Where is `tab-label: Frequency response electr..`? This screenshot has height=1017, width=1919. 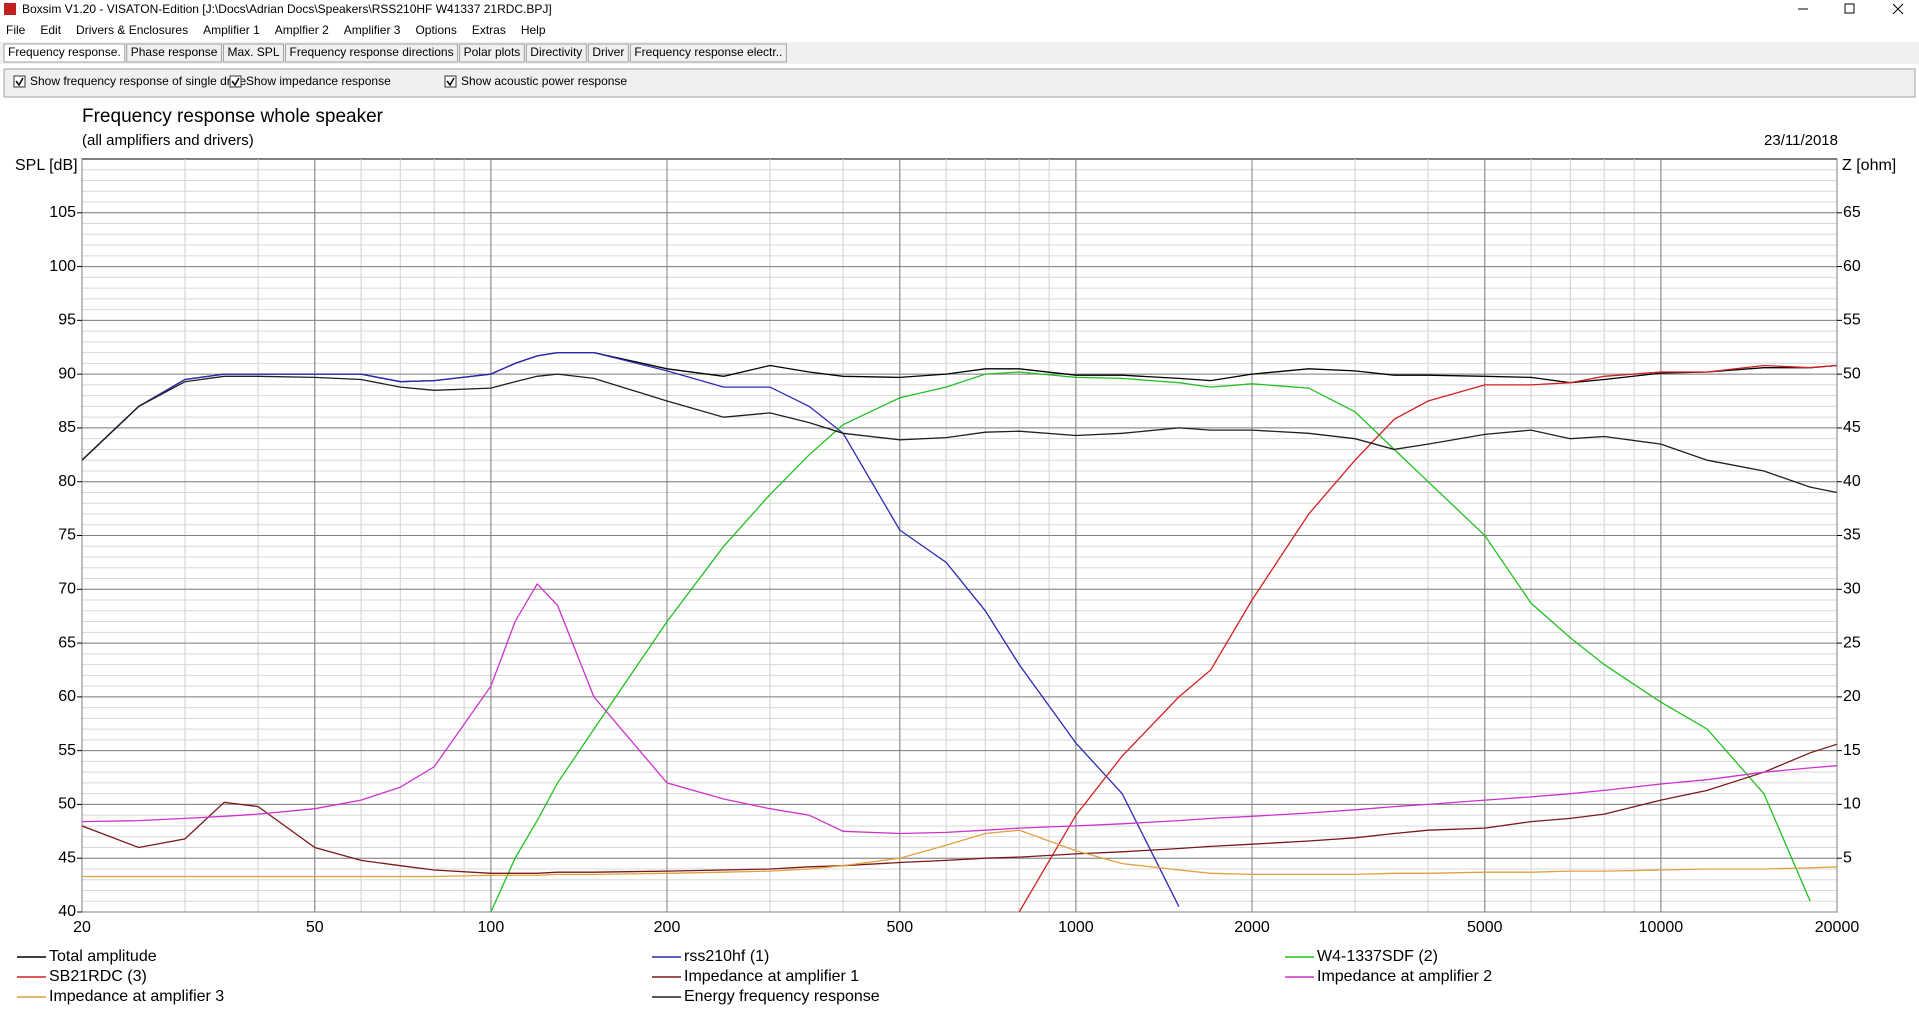 tab-label: Frequency response electr.. is located at coordinates (708, 52).